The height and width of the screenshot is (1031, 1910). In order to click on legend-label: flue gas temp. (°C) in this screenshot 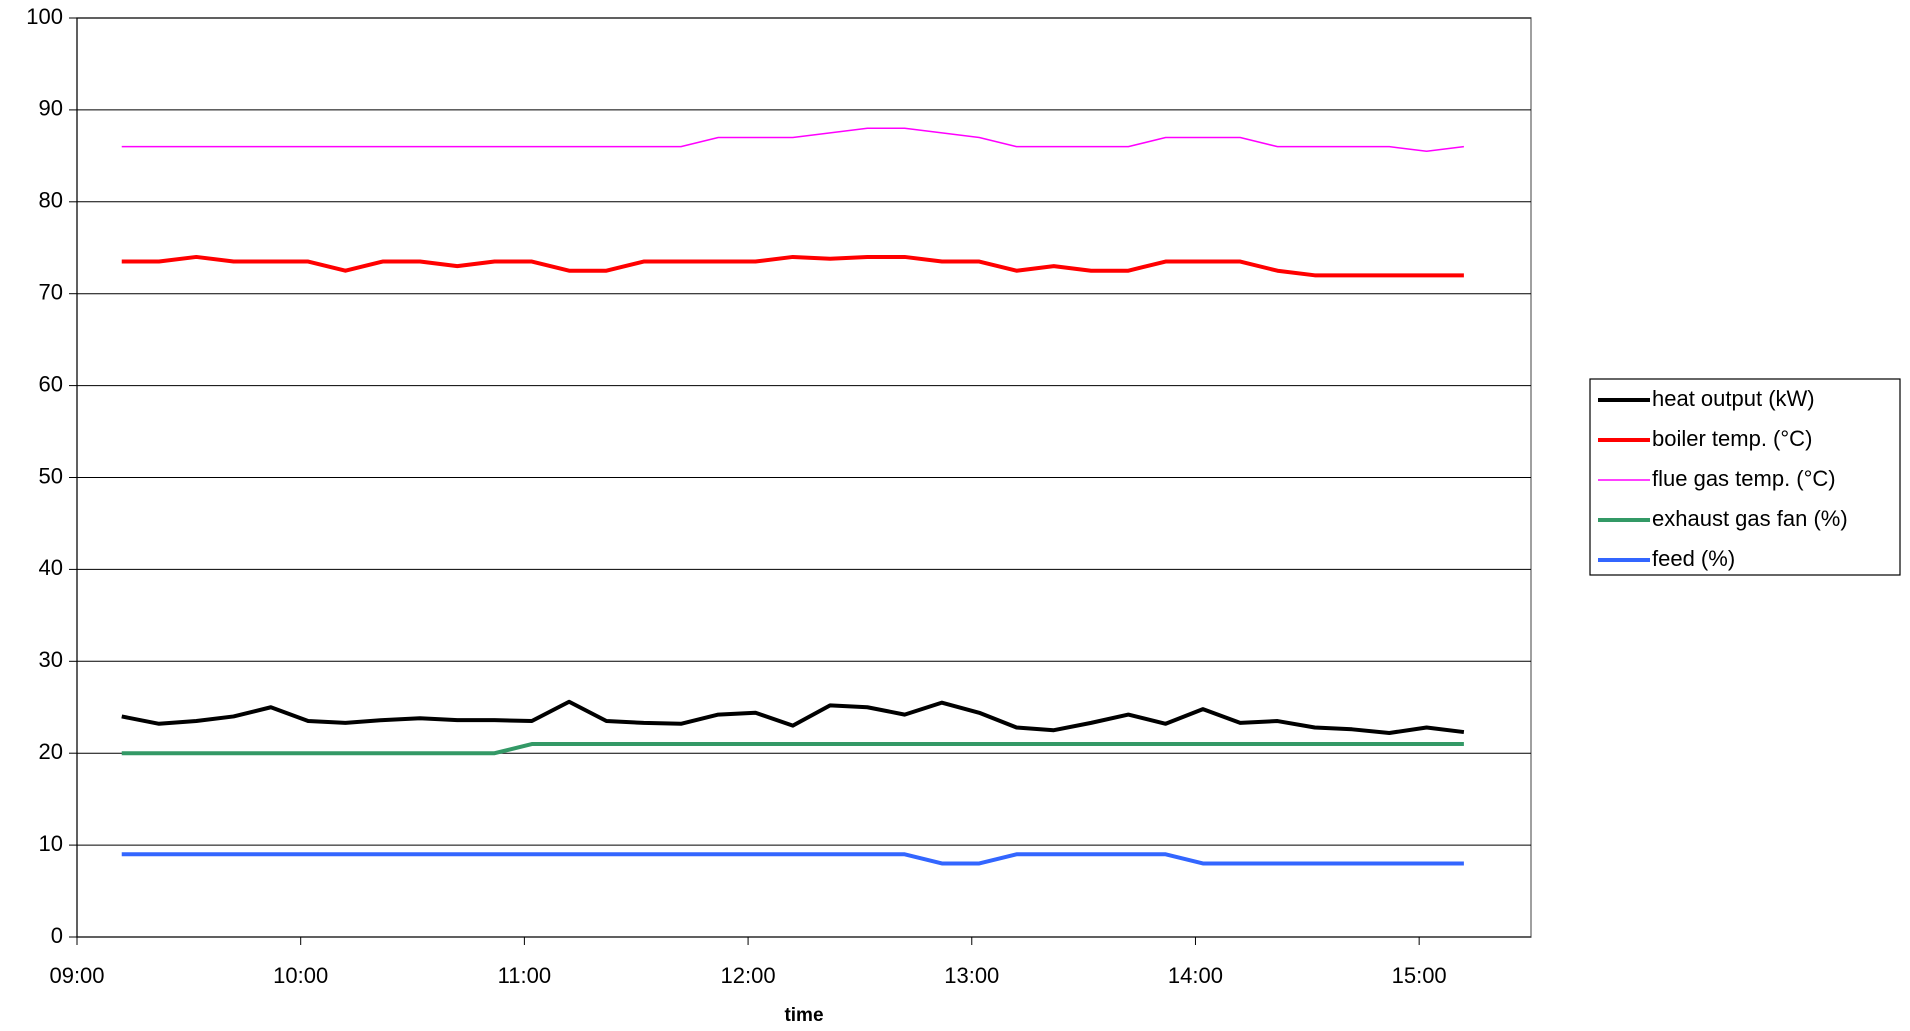, I will do `click(1744, 478)`.